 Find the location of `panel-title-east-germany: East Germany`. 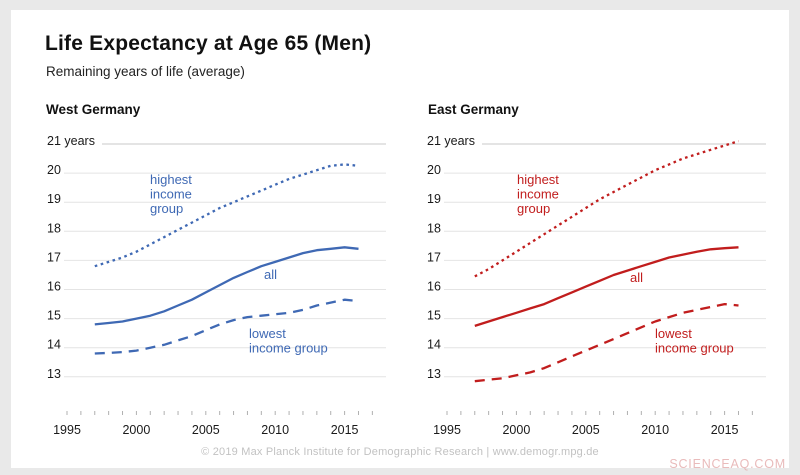

panel-title-east-germany: East Germany is located at coordinates (473, 109).